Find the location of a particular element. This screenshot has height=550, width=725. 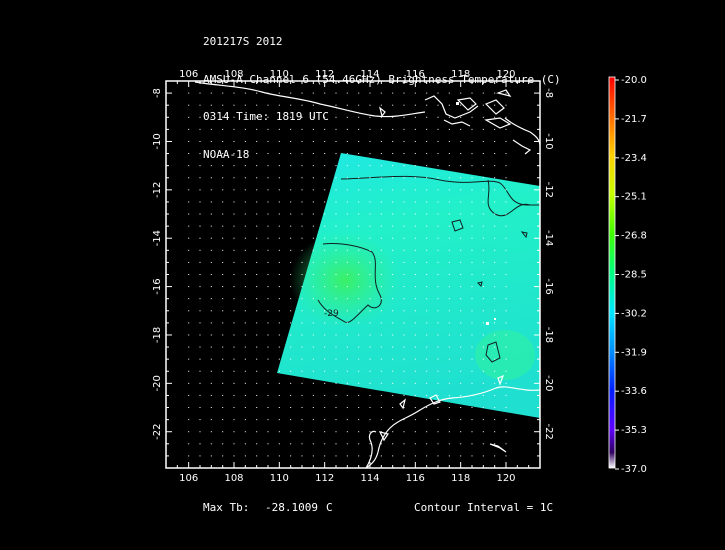

colorbar-label: -30.2 is located at coordinates (634, 313).